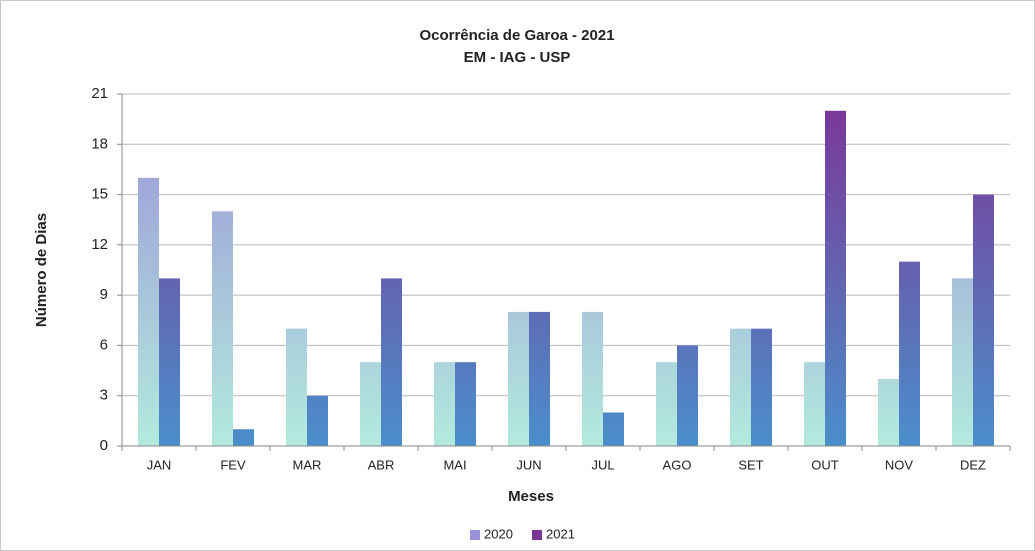  I want to click on x-tick-label: ABR, so click(381, 464).